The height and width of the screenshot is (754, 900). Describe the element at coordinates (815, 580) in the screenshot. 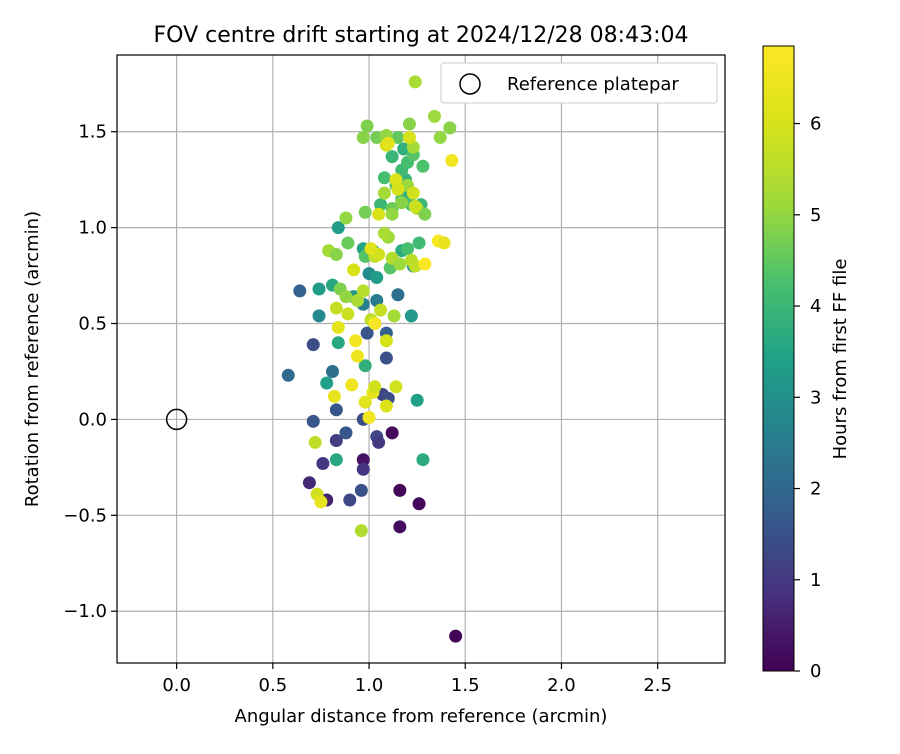

I see `colorbar-tick-label: 1` at that location.